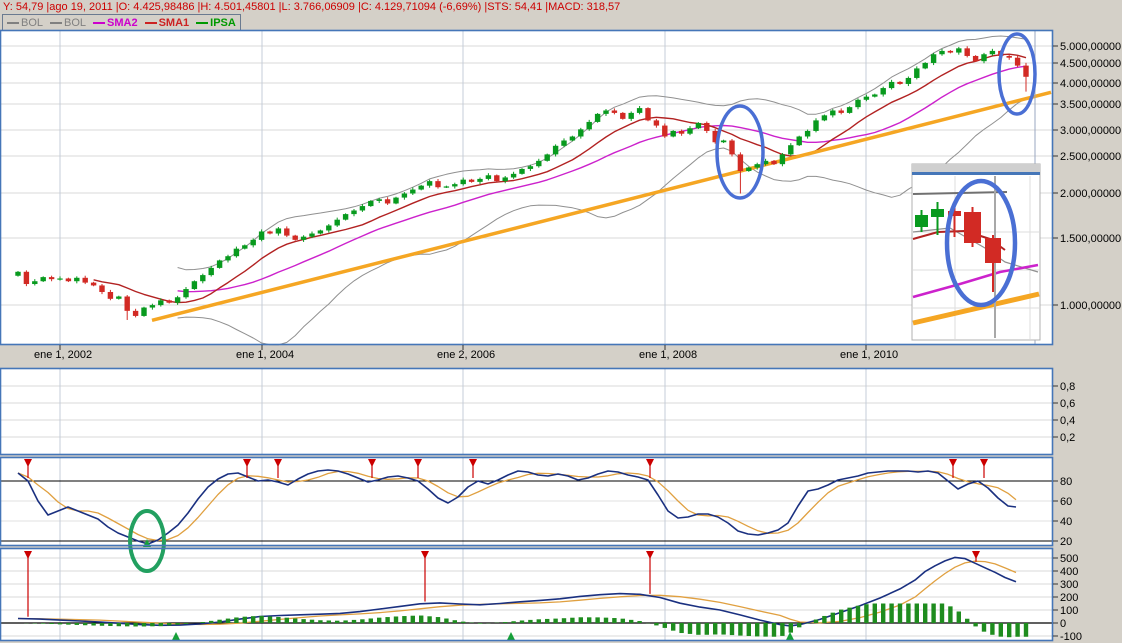  Describe the element at coordinates (526, 620) in the screenshot. I see `macd-histogram` at that location.